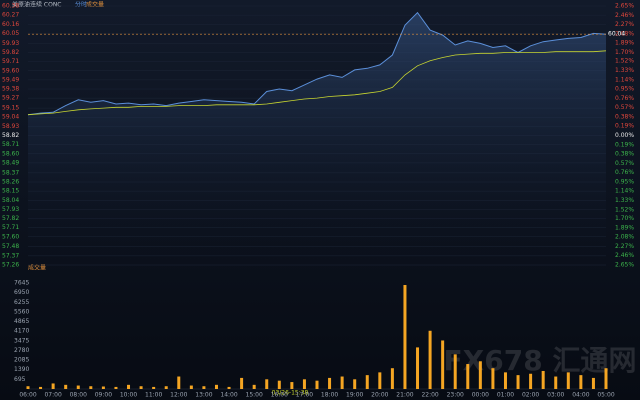 The height and width of the screenshot is (400, 640). I want to click on y2-tick-label: 1.89%, so click(624, 227).